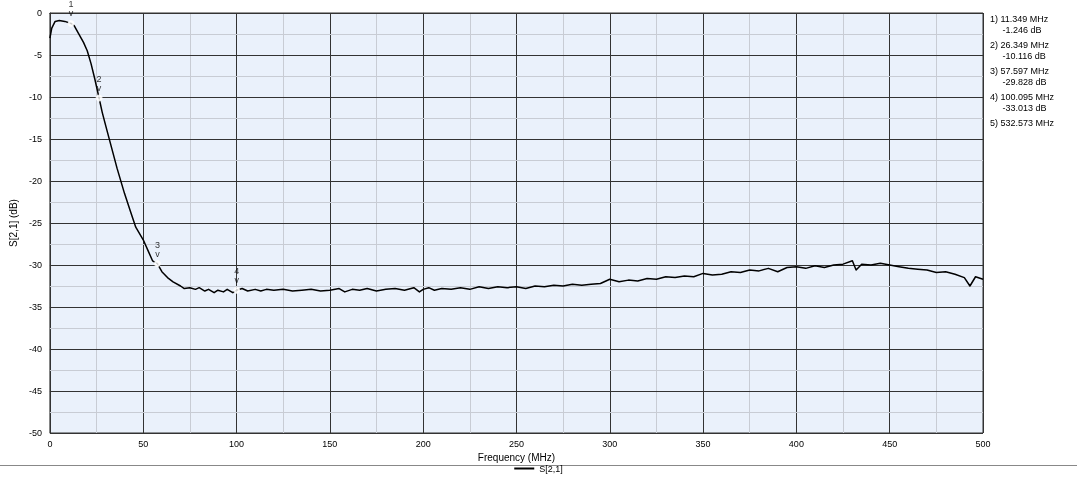 The height and width of the screenshot is (478, 1077). What do you see at coordinates (35, 391) in the screenshot?
I see `y-tick-label: -45` at bounding box center [35, 391].